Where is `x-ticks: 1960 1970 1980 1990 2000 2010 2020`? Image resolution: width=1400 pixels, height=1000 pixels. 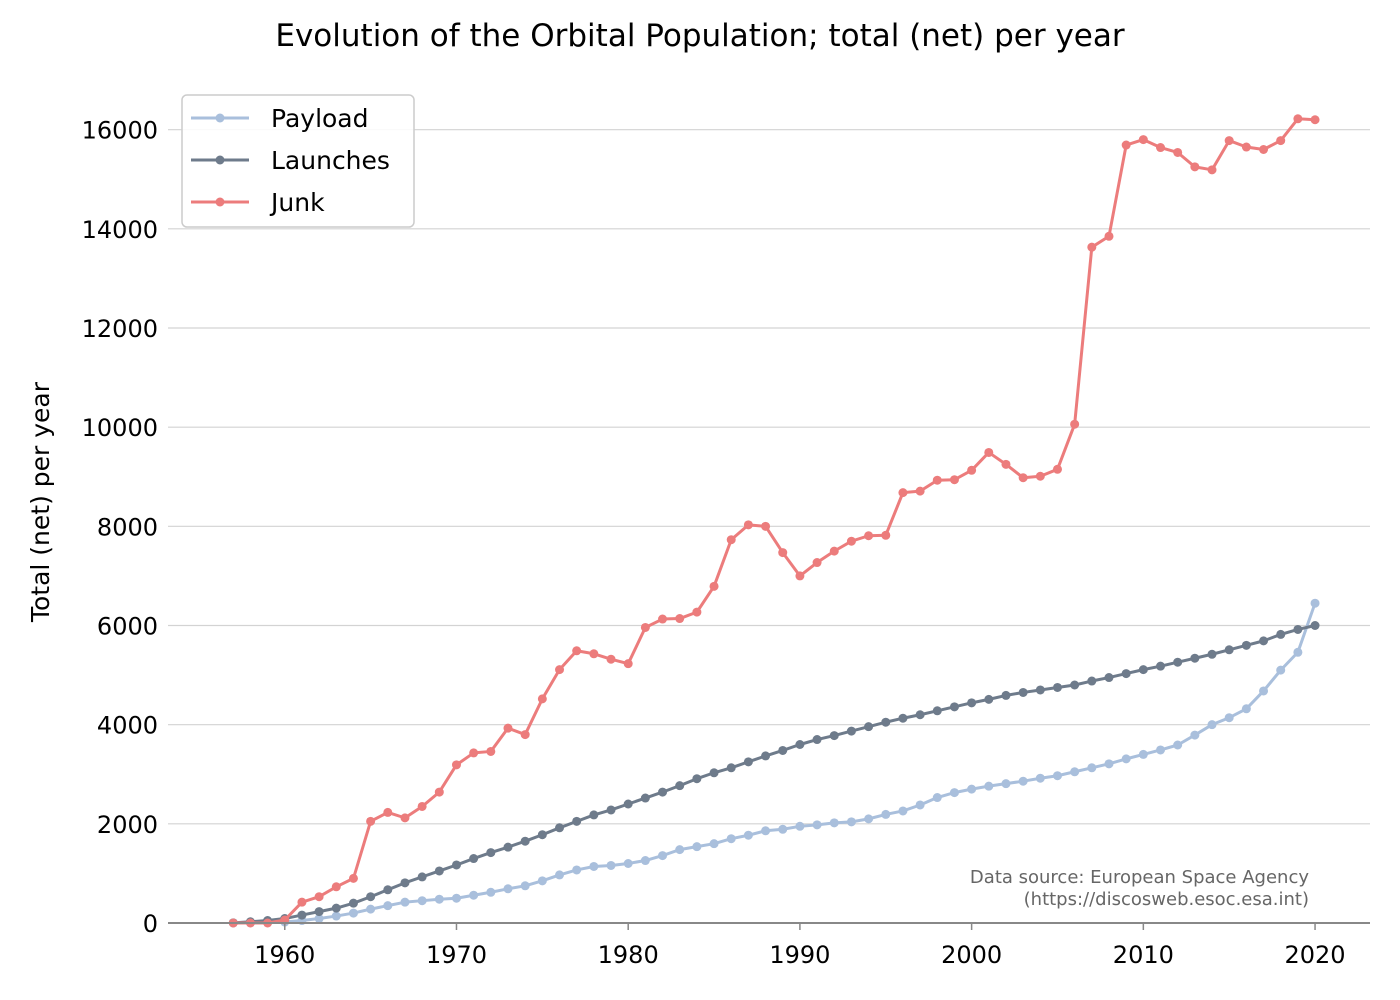 x-ticks: 1960 1970 1980 1990 2000 2010 2020 is located at coordinates (800, 946).